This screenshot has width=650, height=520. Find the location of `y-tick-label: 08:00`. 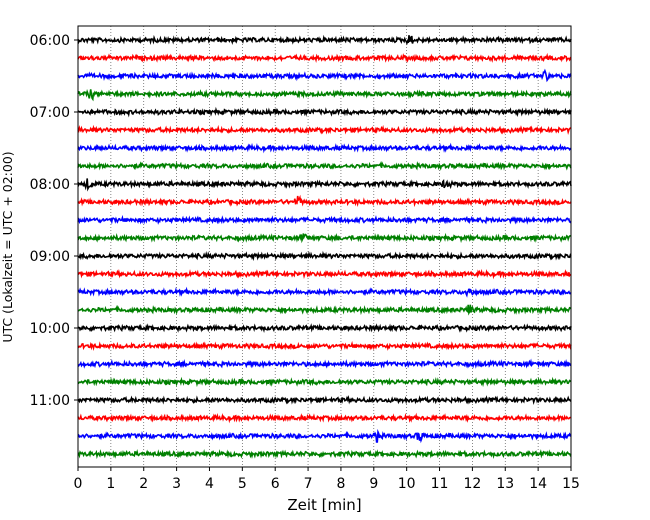

y-tick-label: 08:00 is located at coordinates (50, 185).